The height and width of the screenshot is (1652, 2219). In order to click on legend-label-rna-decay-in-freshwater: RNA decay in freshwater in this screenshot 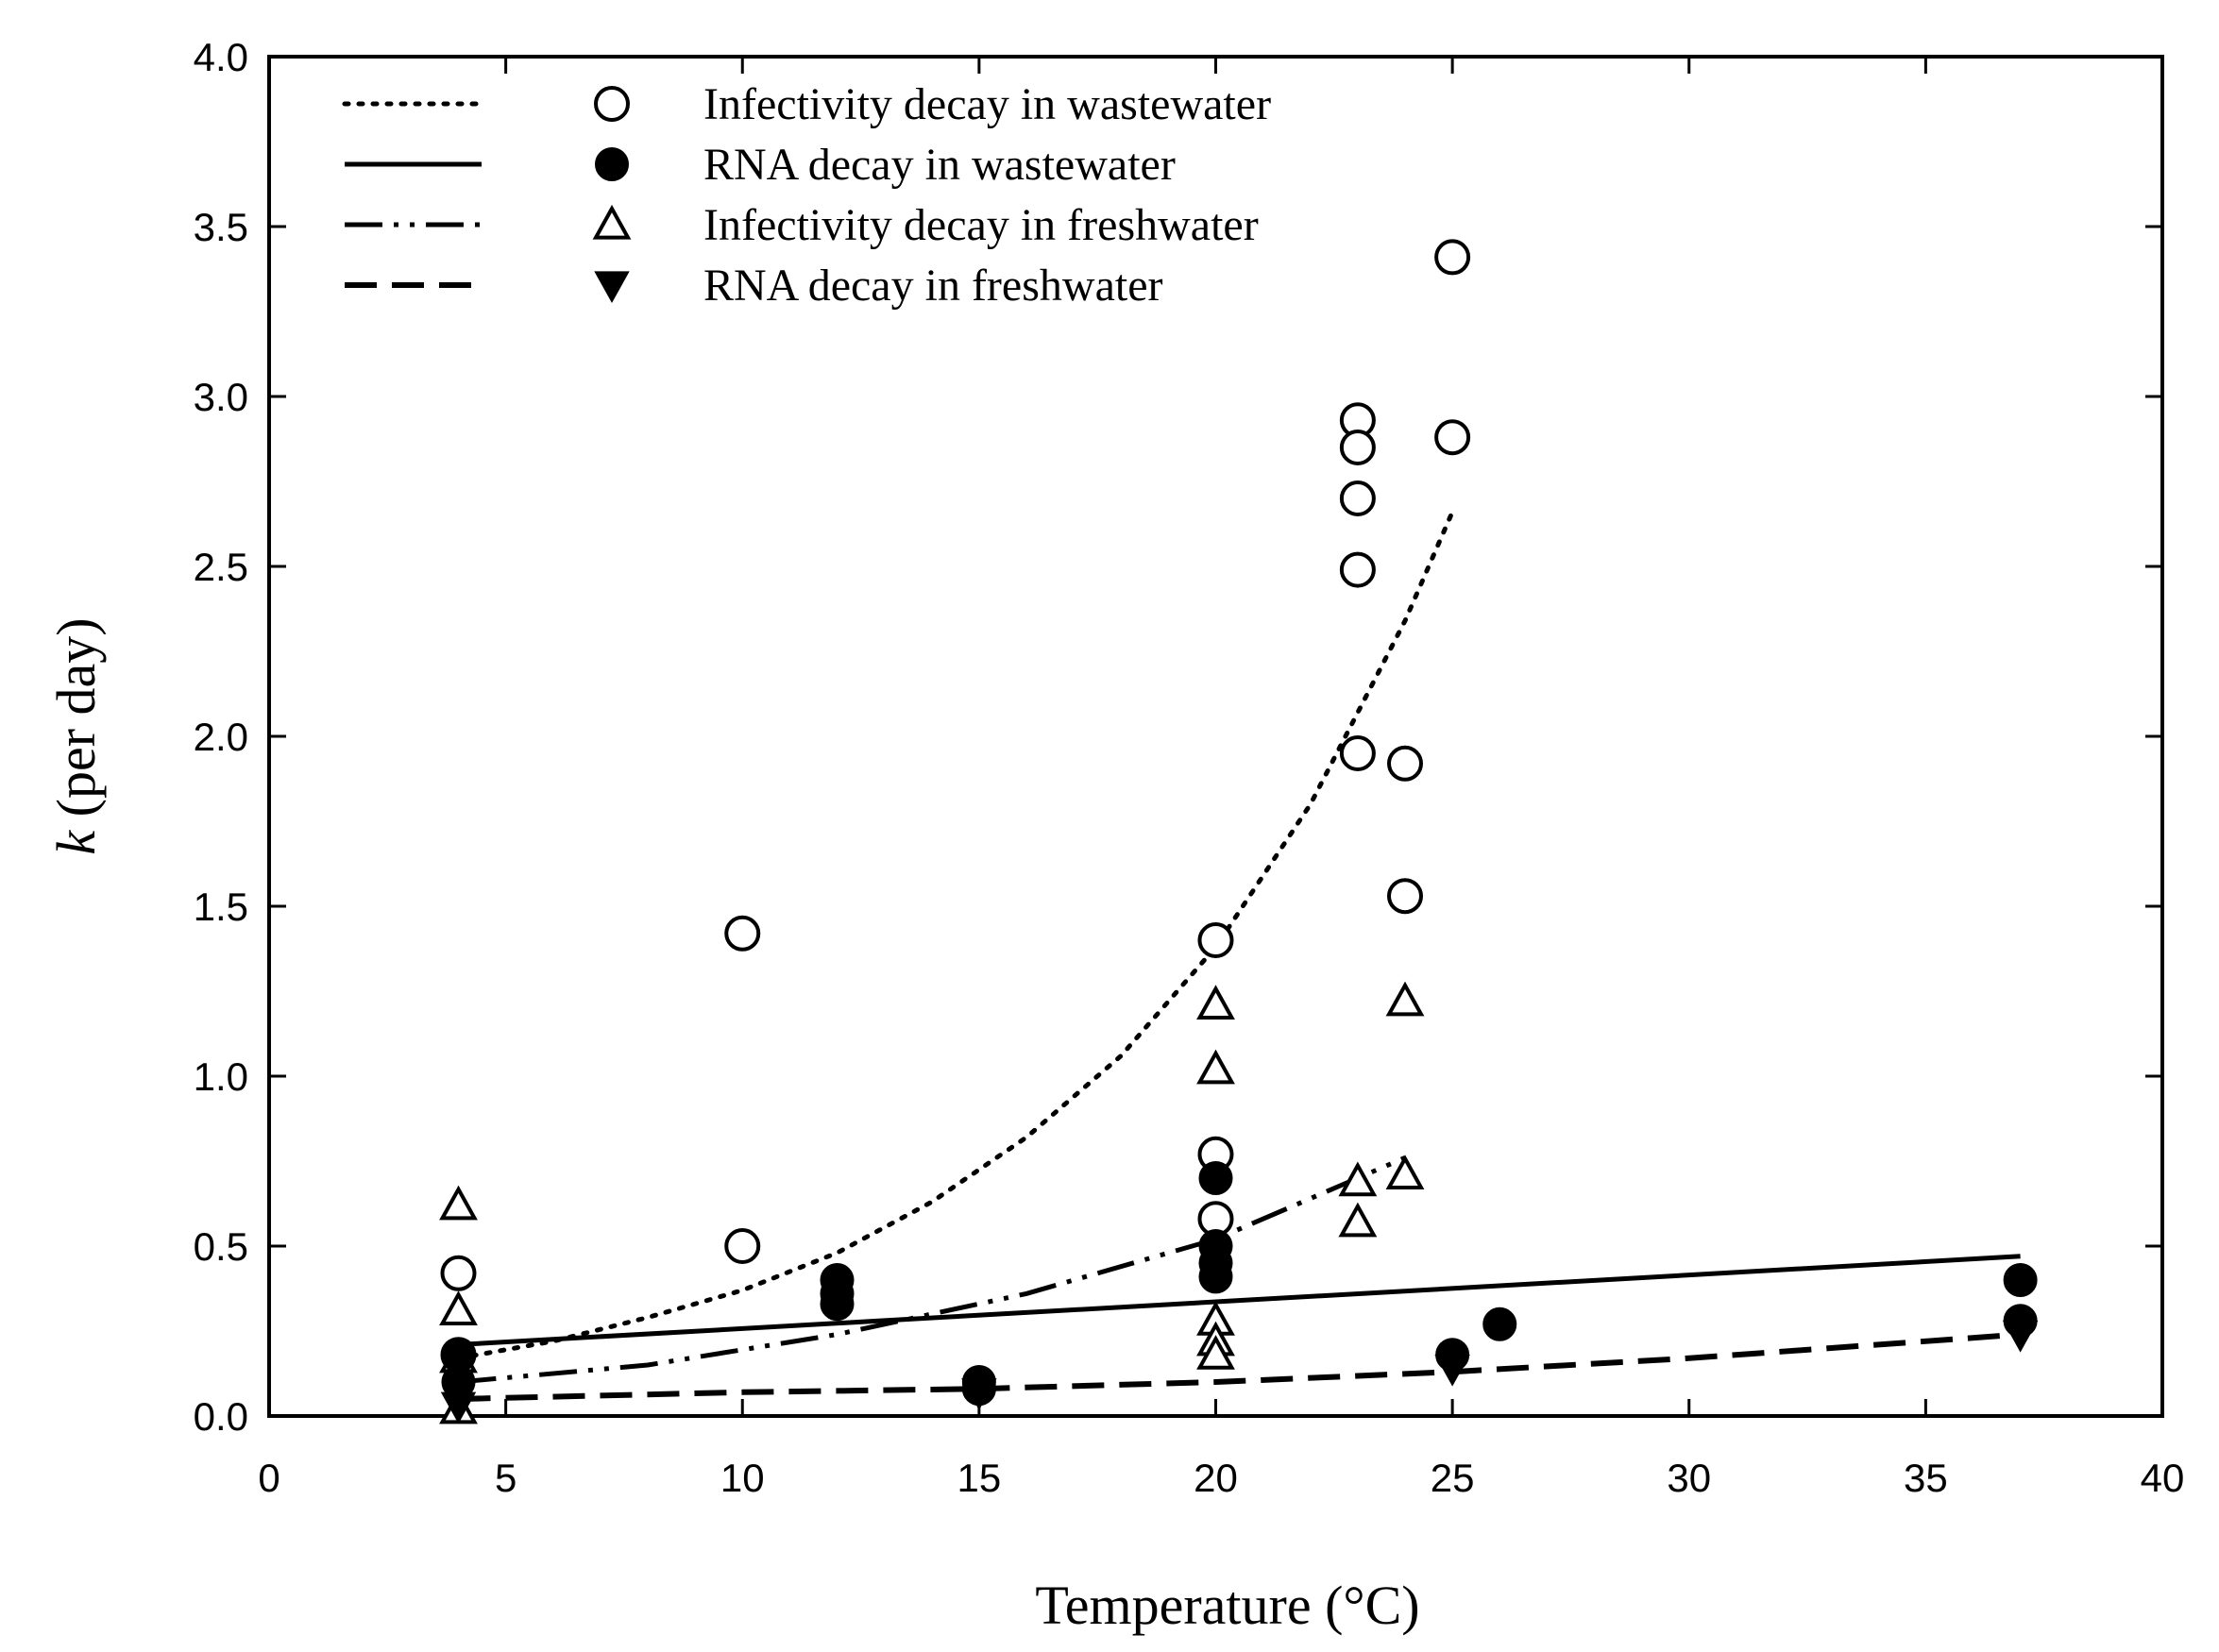, I will do `click(933, 286)`.